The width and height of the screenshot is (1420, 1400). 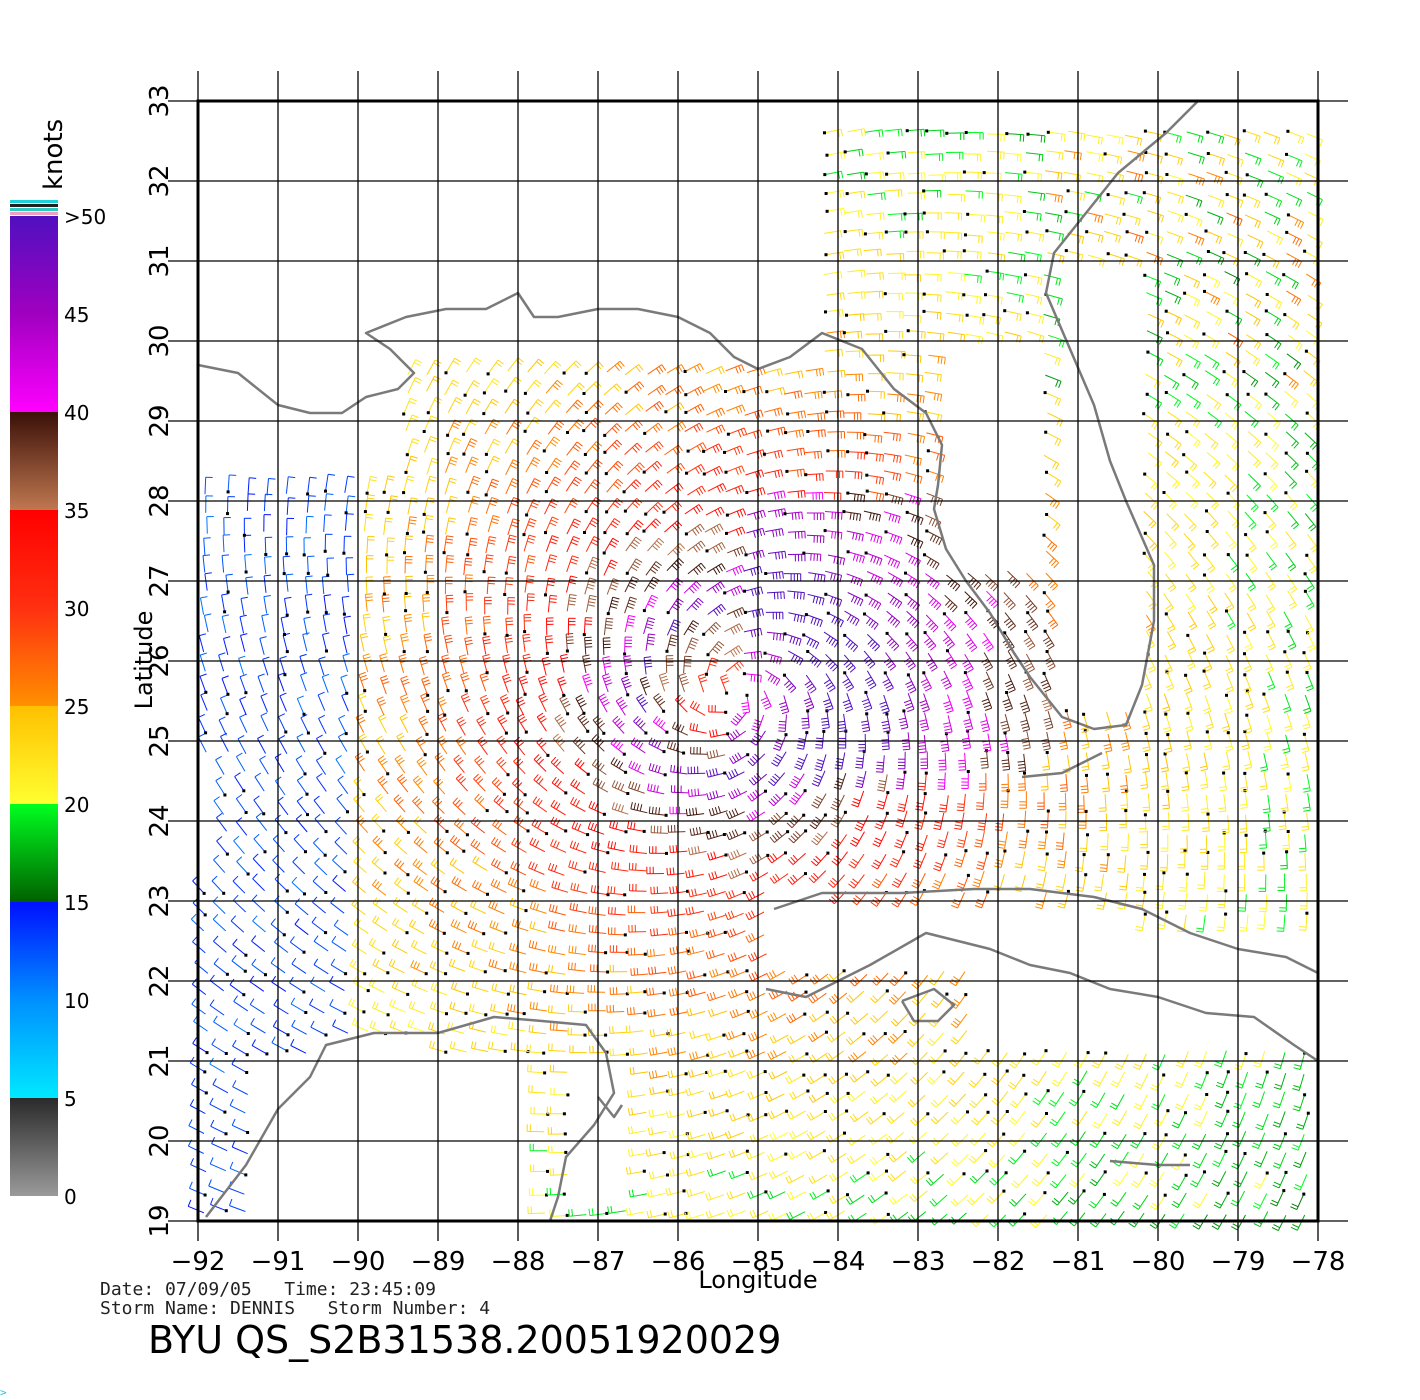 I want to click on latitude-tick-label: 19, so click(x=160, y=1220).